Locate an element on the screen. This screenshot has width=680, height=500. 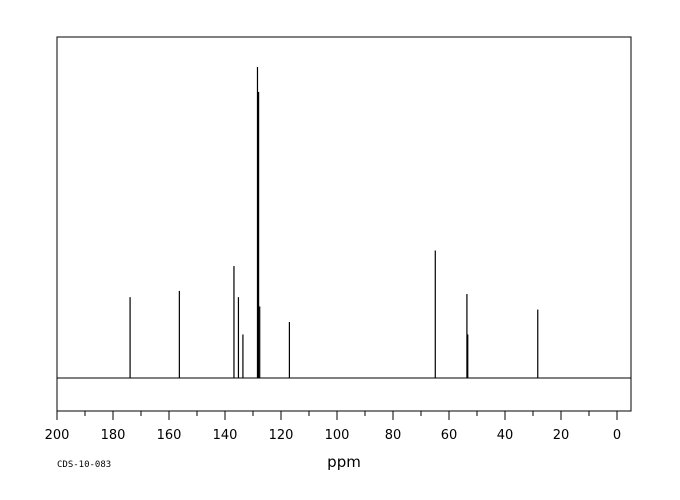
x-tick-label-40: 40 is located at coordinates (505, 435).